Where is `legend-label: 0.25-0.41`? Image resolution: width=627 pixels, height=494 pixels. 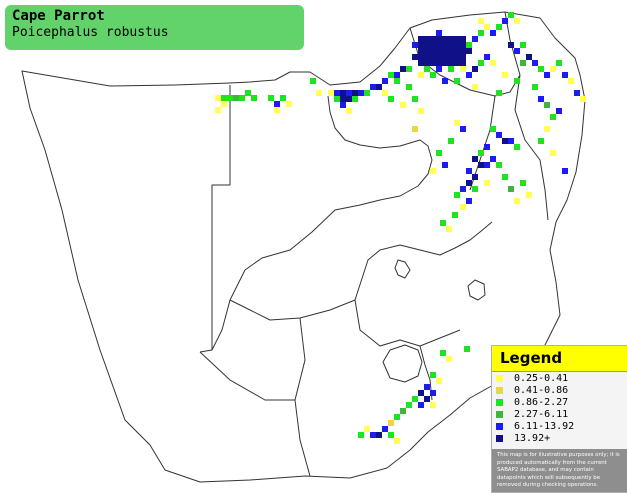 legend-label: 0.25-0.41 is located at coordinates (541, 378).